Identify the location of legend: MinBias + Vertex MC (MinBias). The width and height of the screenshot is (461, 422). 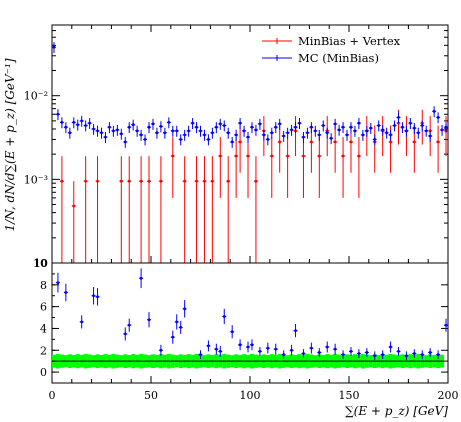
(331, 49).